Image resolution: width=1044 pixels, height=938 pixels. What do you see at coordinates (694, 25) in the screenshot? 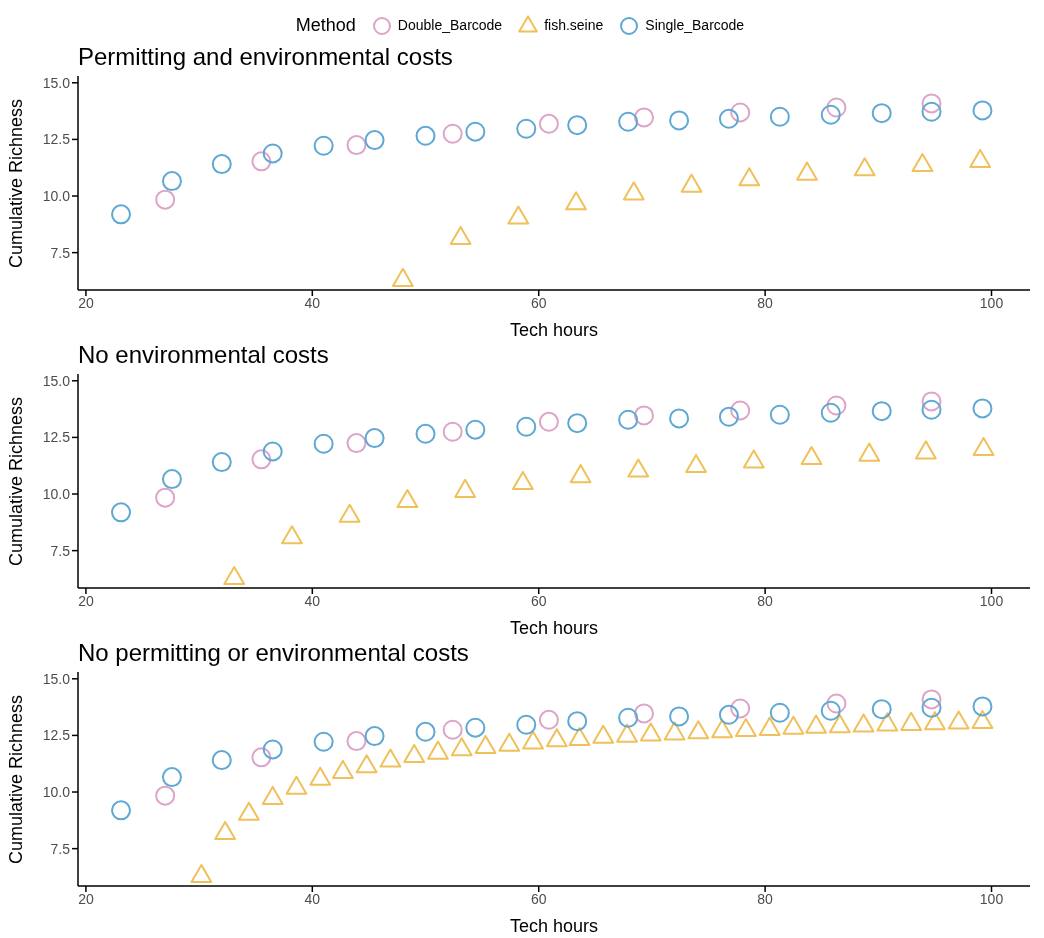
I see `legend-label: Single_Barcode` at bounding box center [694, 25].